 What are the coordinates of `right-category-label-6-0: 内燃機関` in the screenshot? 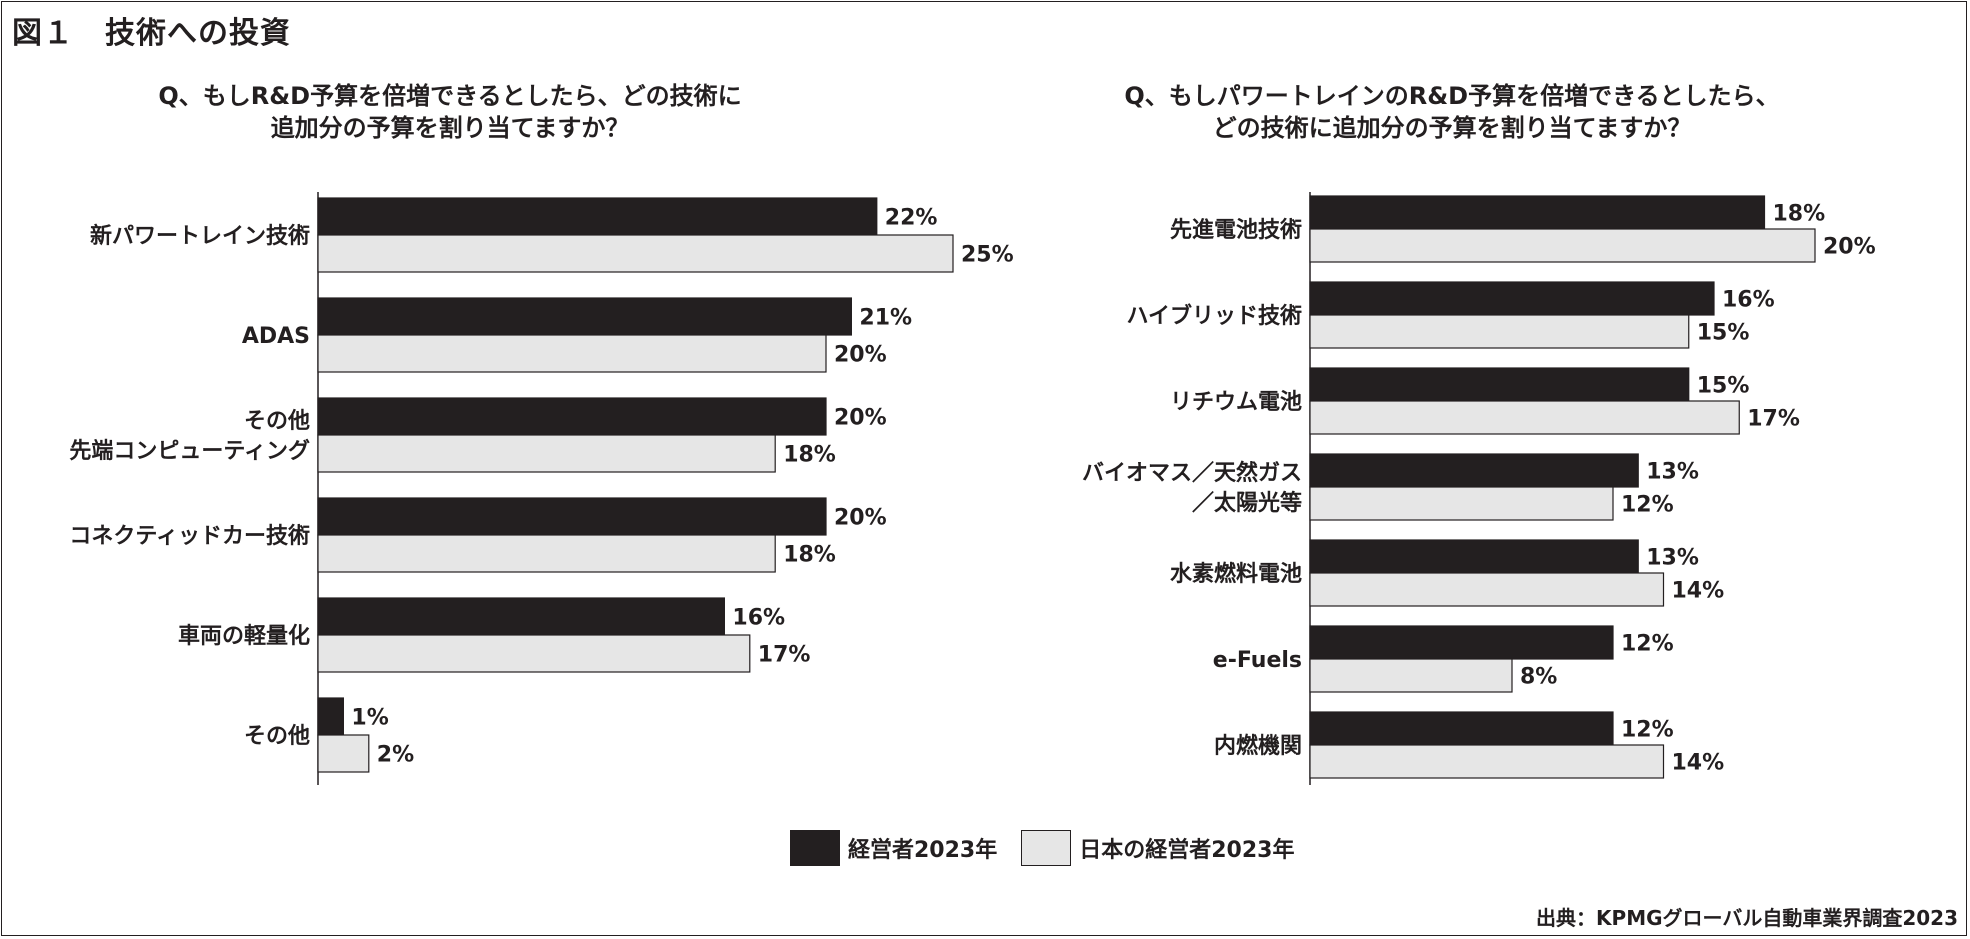 It's located at (1258, 746).